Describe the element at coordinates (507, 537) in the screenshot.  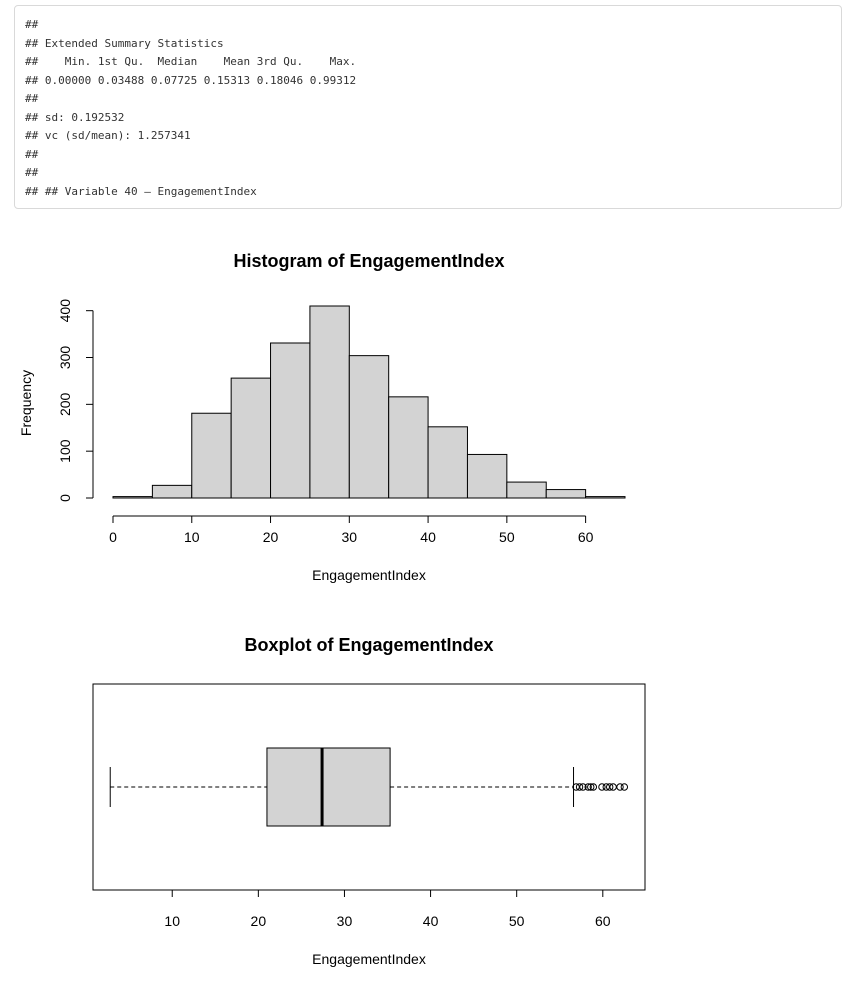
I see `histogram-x-tick-label: 50` at that location.